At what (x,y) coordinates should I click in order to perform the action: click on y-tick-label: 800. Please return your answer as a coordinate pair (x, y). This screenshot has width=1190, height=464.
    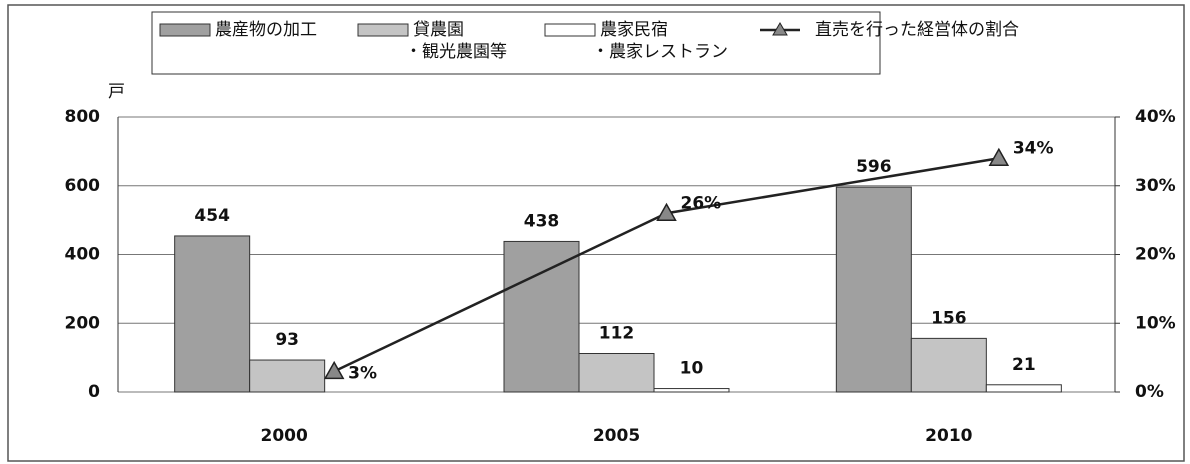
    Looking at the image, I should click on (83, 117).